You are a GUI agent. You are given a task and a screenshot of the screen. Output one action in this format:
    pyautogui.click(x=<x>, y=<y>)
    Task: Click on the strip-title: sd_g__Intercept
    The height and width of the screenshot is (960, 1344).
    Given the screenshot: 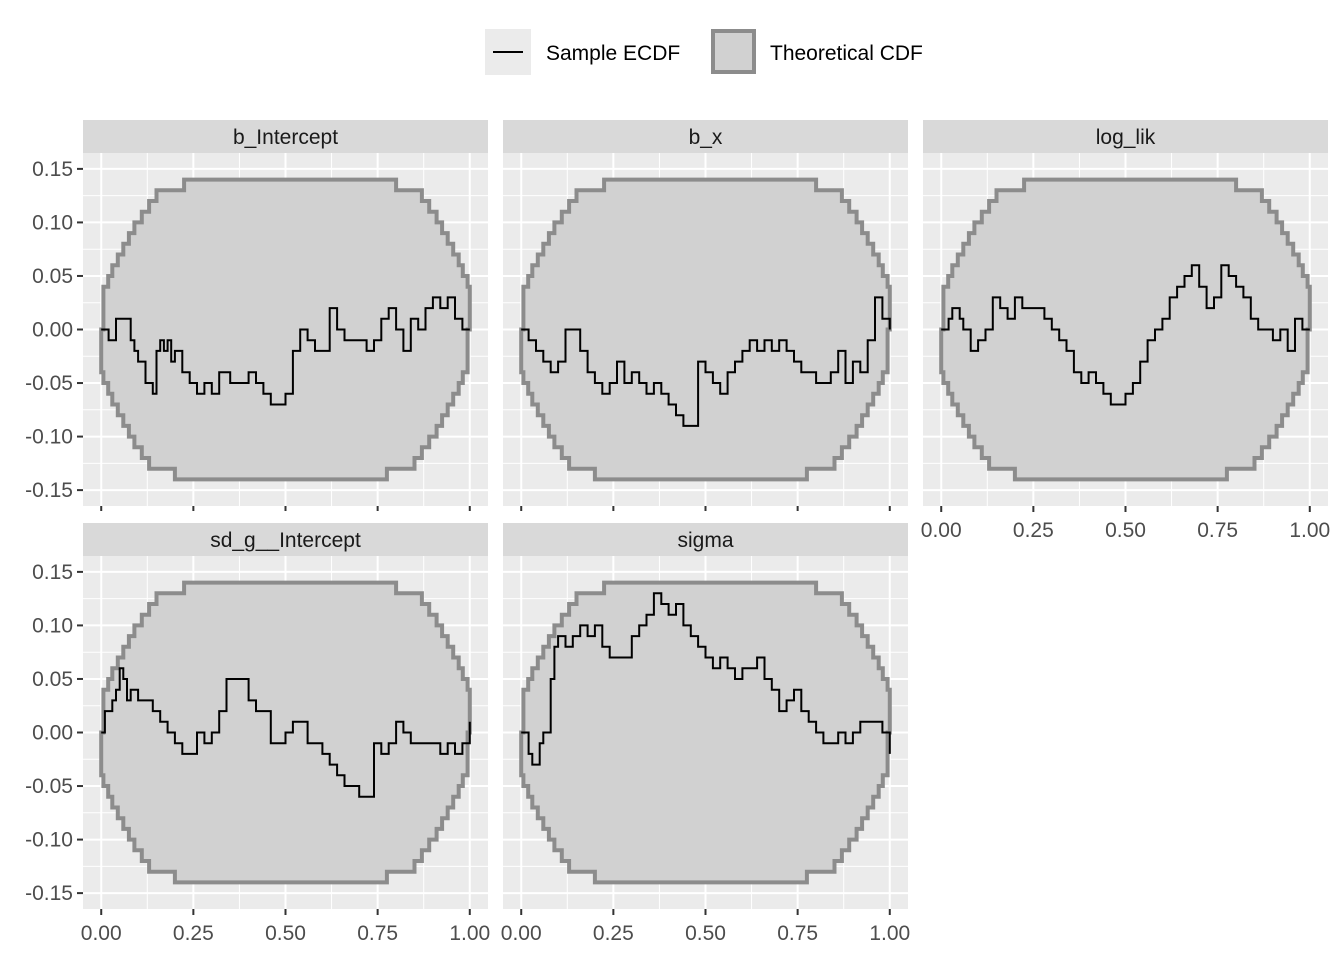 What is the action you would take?
    pyautogui.click(x=285, y=540)
    